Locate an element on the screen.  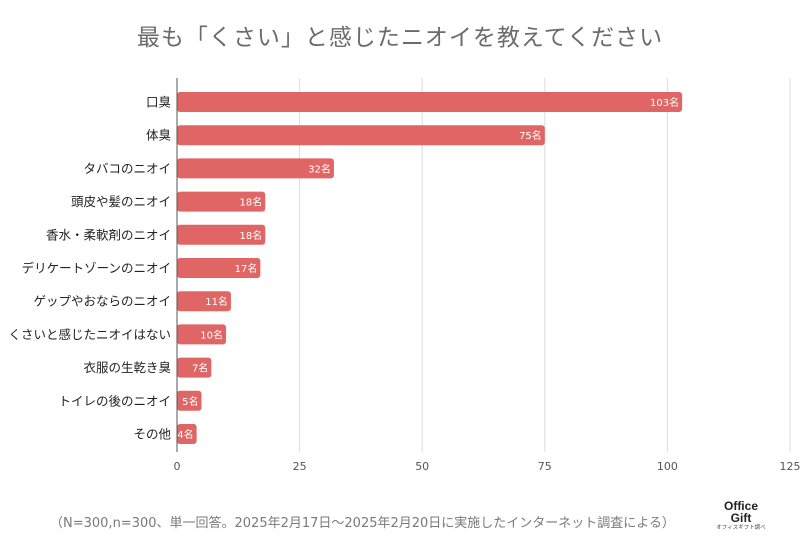
category-label: くさいと感じたニオイはない is located at coordinates (89, 334).